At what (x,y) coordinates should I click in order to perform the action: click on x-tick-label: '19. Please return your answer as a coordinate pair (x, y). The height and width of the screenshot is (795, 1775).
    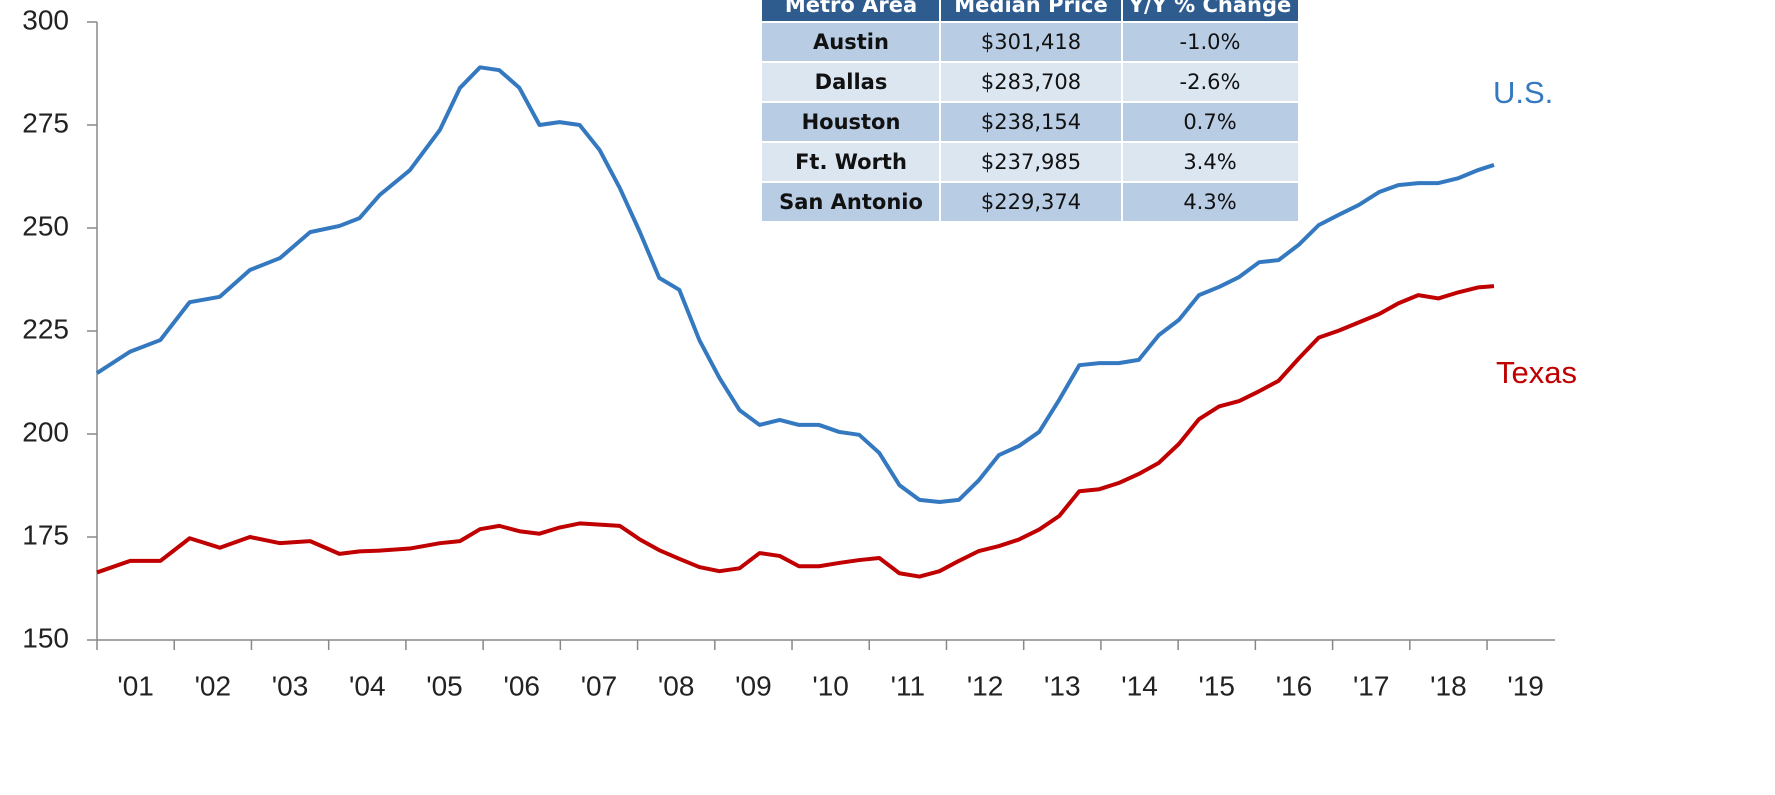
    Looking at the image, I should click on (1525, 685).